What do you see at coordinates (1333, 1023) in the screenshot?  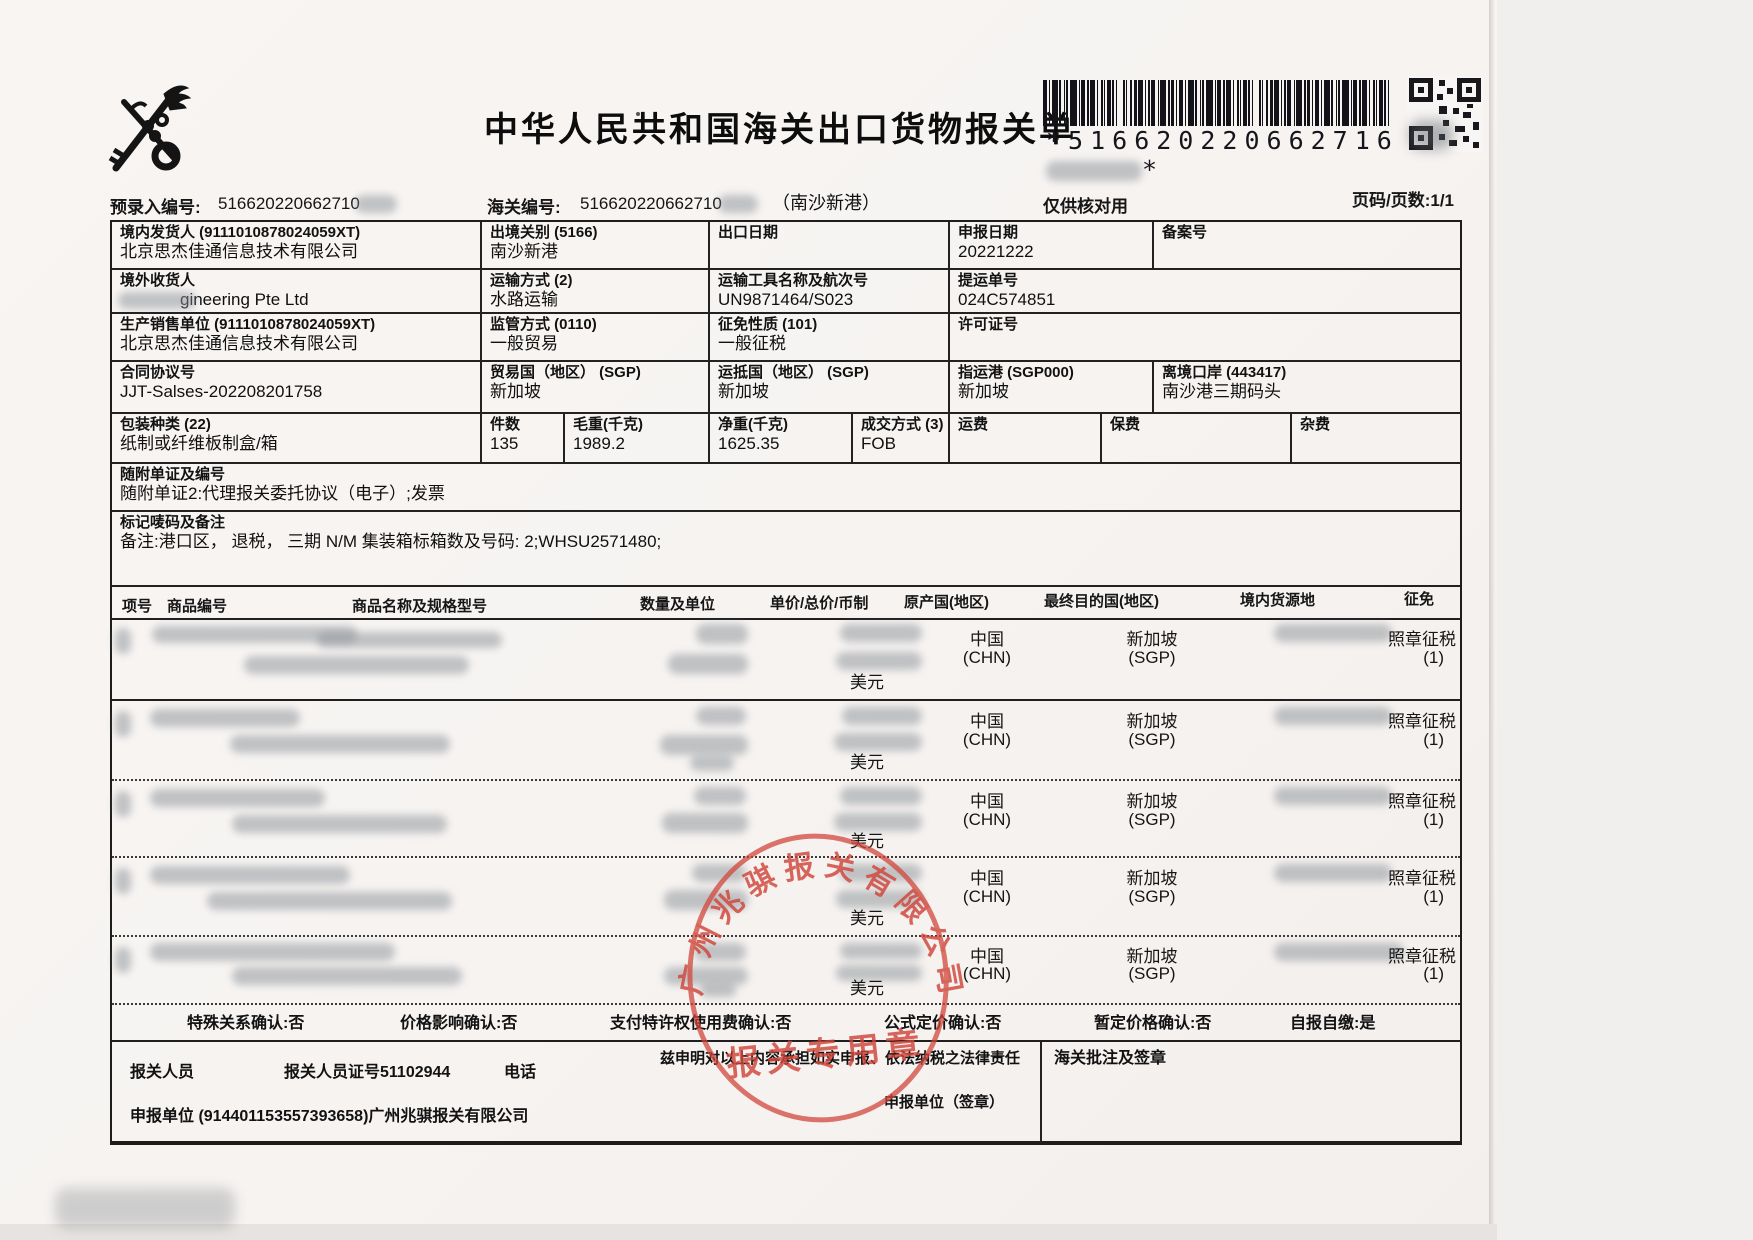 I see `confirm-self-declare: 自报自缴:是` at bounding box center [1333, 1023].